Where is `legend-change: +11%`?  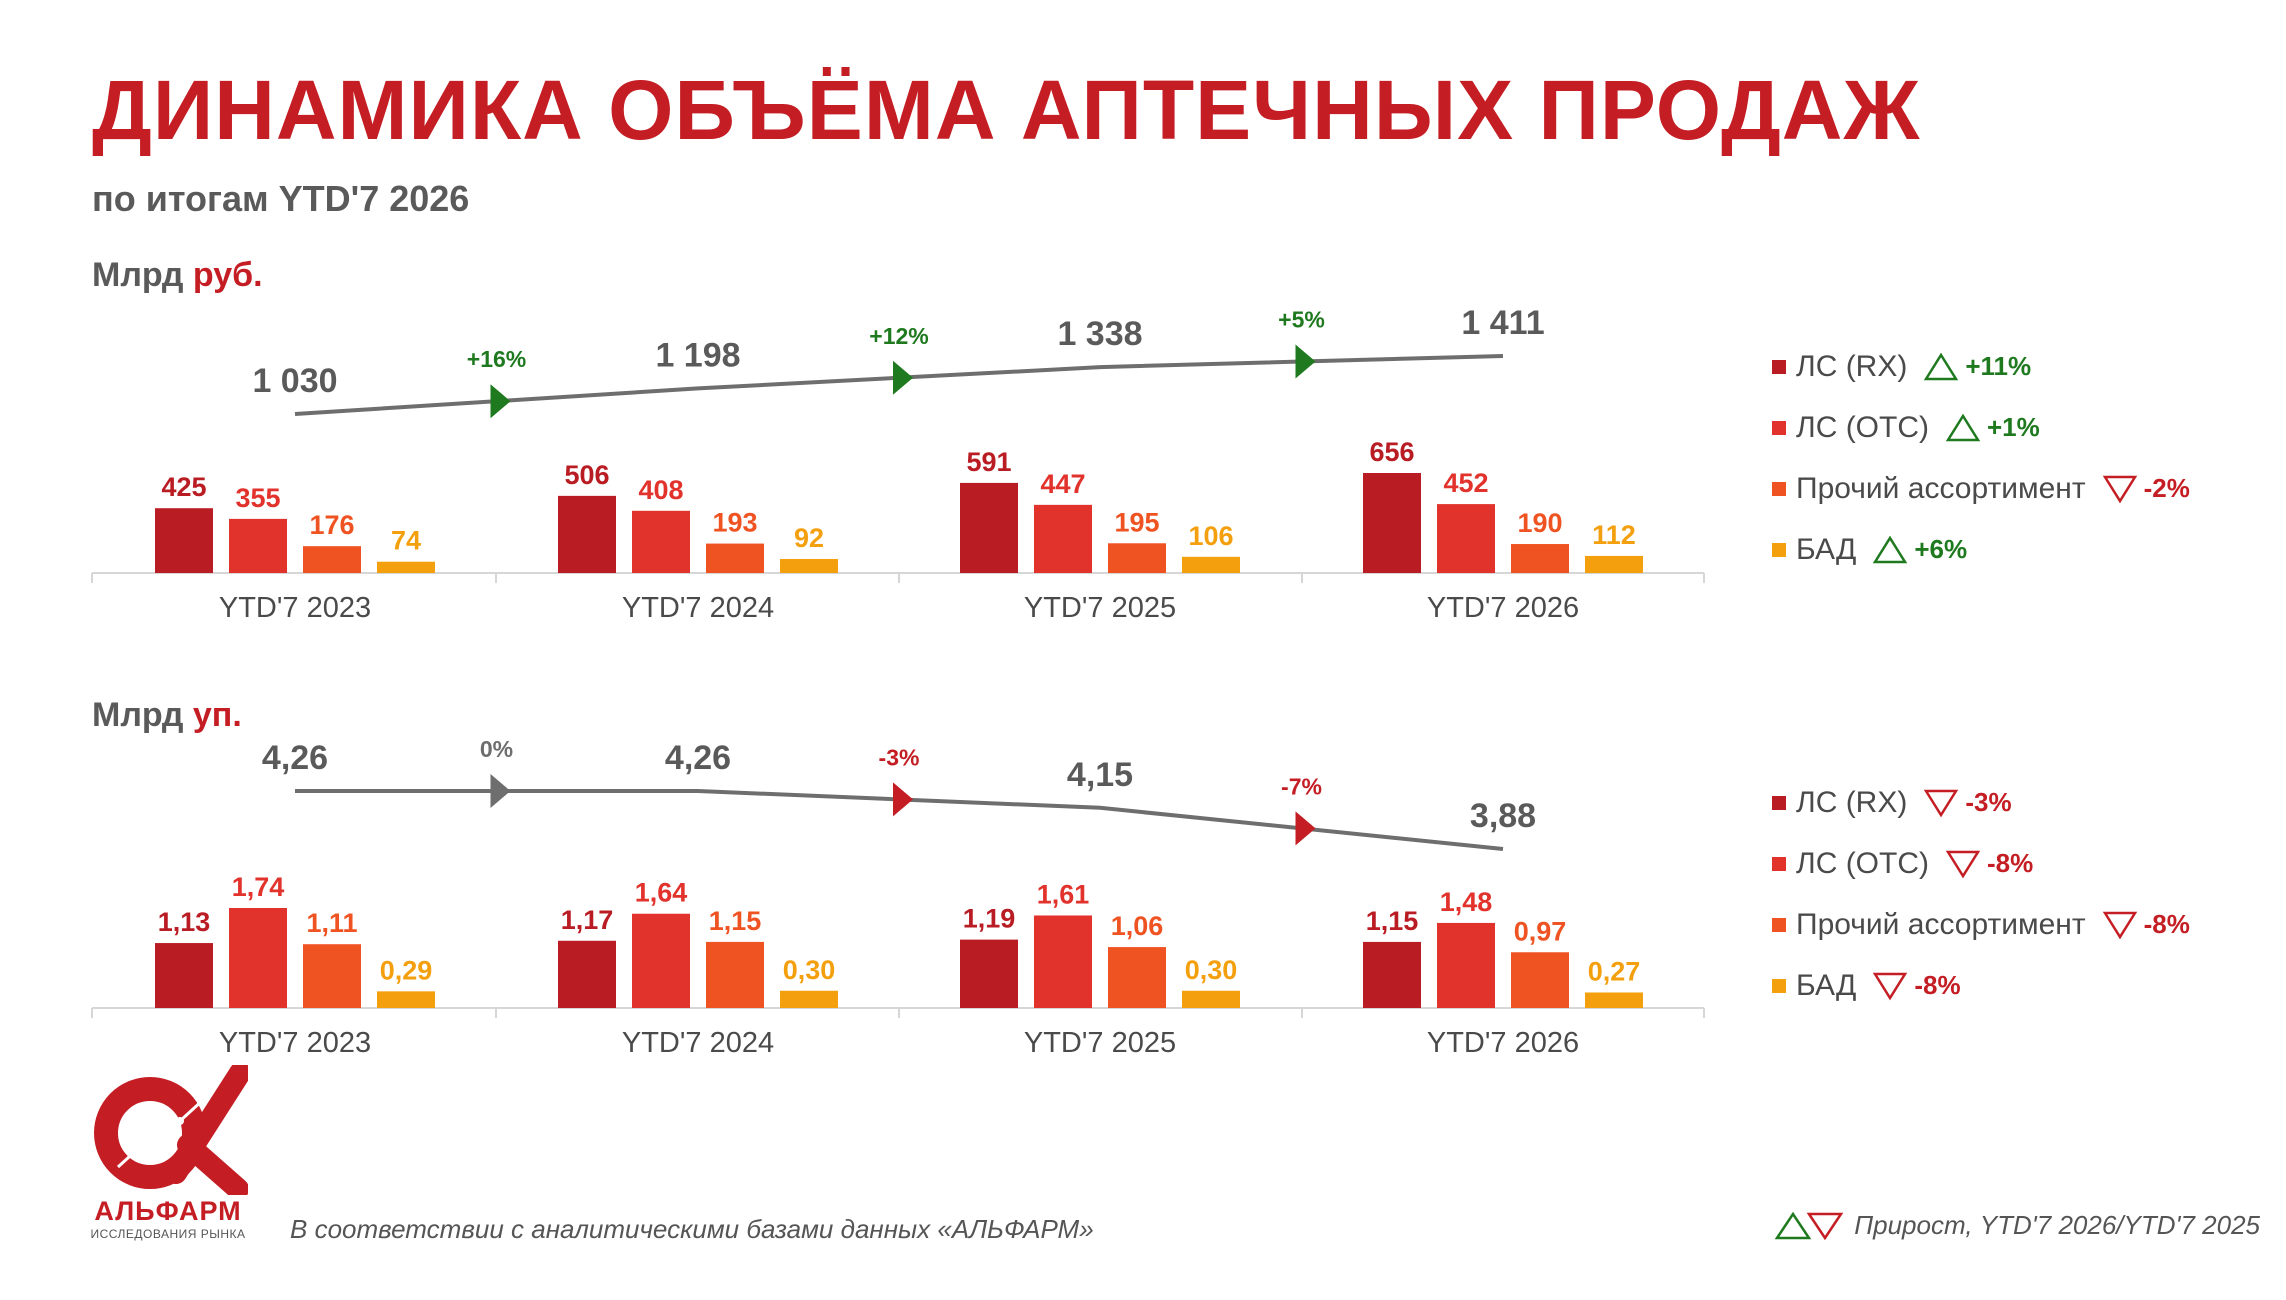
legend-change: +11% is located at coordinates (1998, 366).